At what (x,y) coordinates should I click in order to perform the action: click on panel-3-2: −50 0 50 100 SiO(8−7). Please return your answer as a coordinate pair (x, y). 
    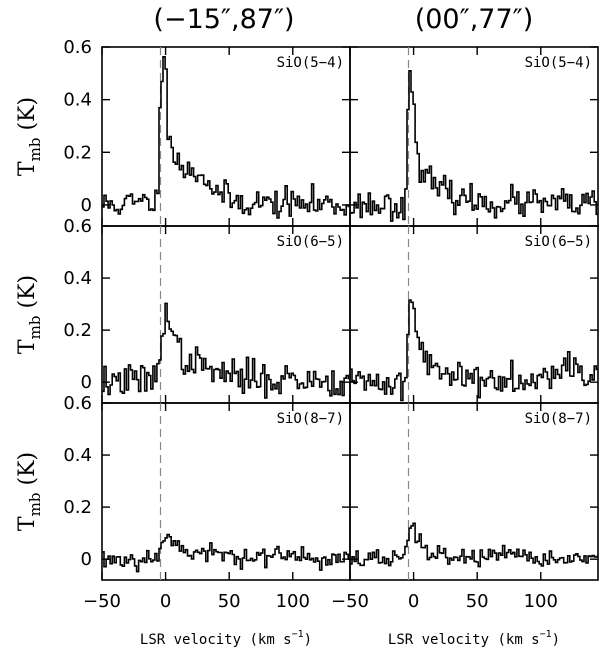
    Looking at the image, I should click on (465, 507).